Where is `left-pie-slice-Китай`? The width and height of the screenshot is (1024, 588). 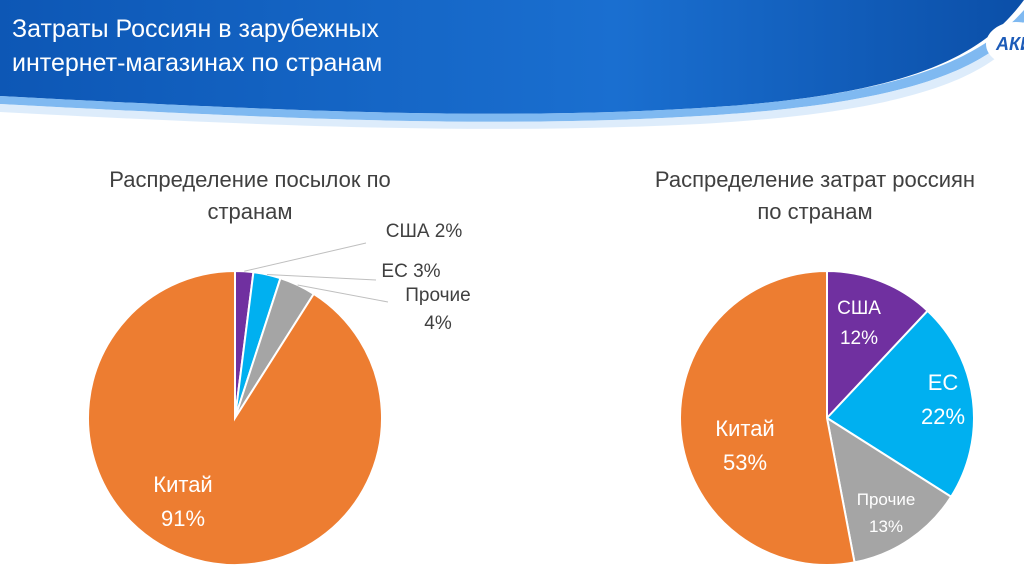 left-pie-slice-Китай is located at coordinates (235, 417).